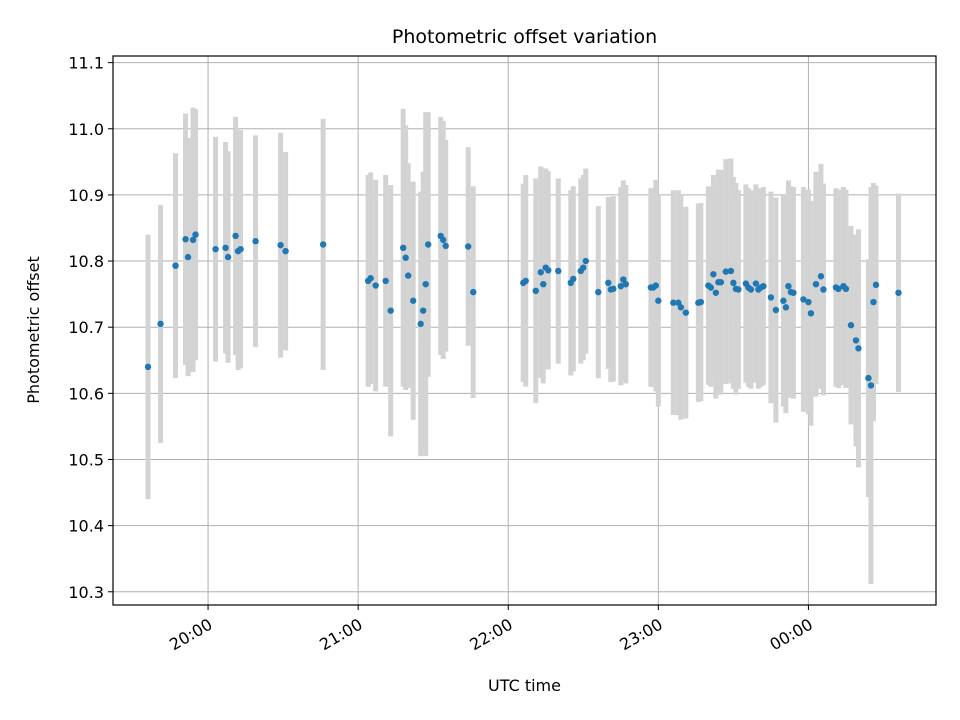 Image resolution: width=960 pixels, height=720 pixels. I want to click on y-axis-ticks: 10.3 10.4 10.5 10.6 10.7 10.8 10.9 11.0 11.1, so click(90, 328).